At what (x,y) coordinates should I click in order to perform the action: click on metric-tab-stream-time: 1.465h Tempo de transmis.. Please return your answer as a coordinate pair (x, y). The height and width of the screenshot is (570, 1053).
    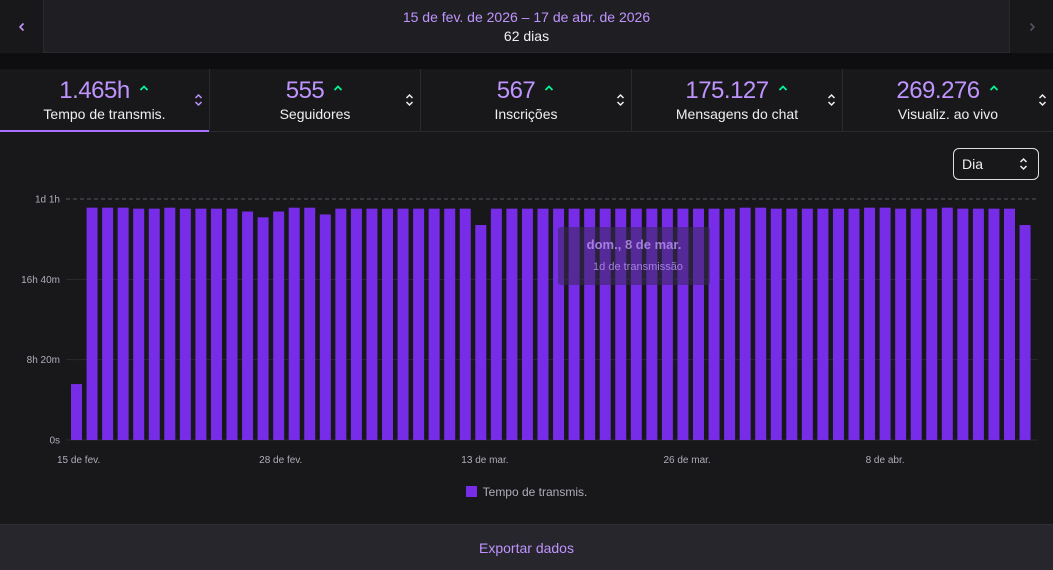
    Looking at the image, I should click on (105, 101).